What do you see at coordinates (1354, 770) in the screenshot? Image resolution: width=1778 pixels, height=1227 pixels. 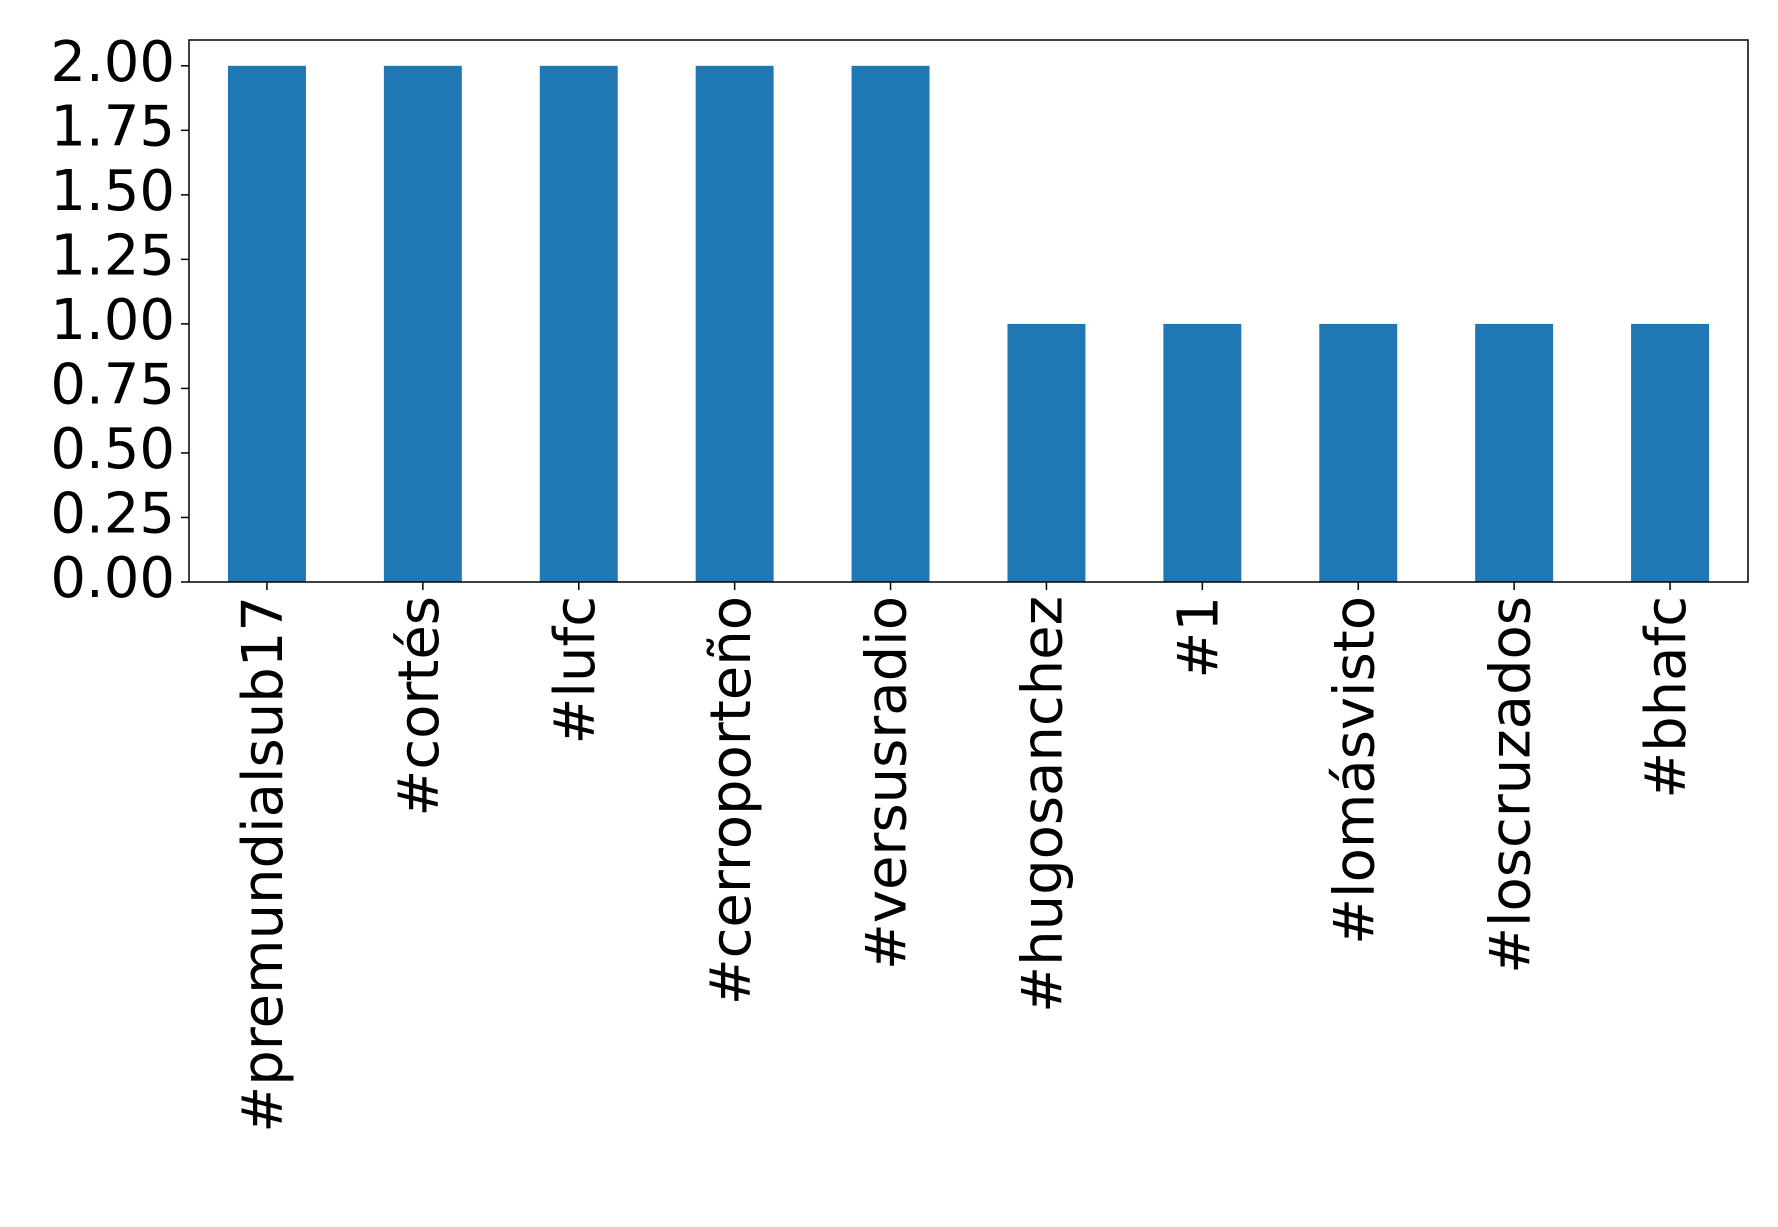 I see `x-tick-label: #lomásvisto` at bounding box center [1354, 770].